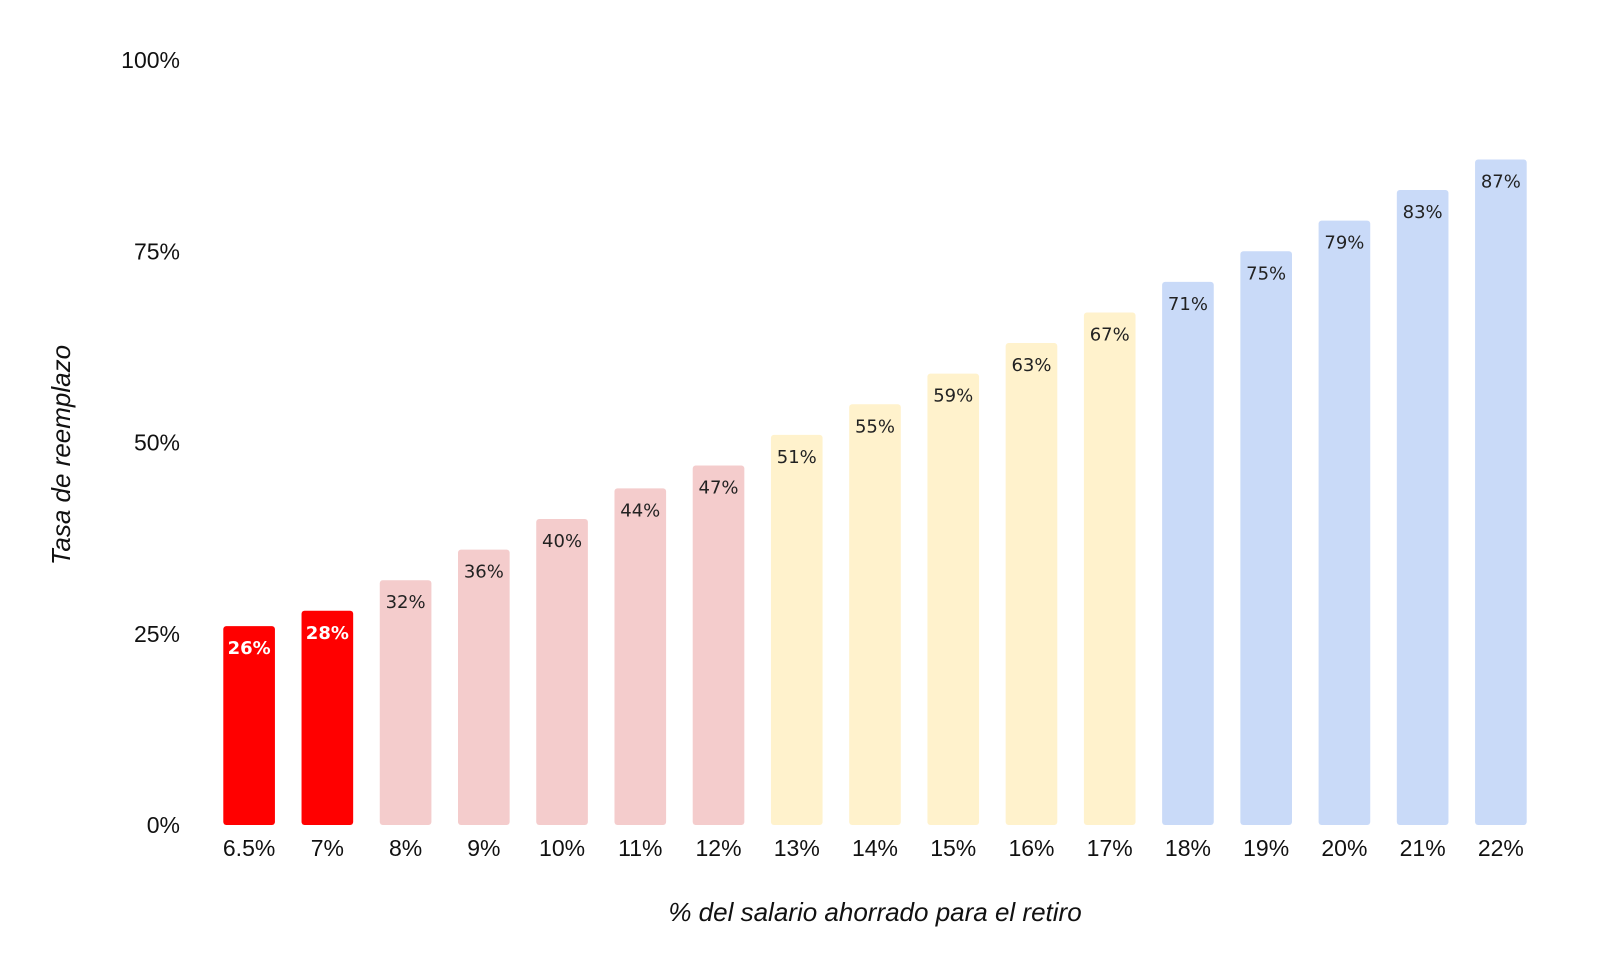  I want to click on y-tick-label: 75%, so click(157, 251).